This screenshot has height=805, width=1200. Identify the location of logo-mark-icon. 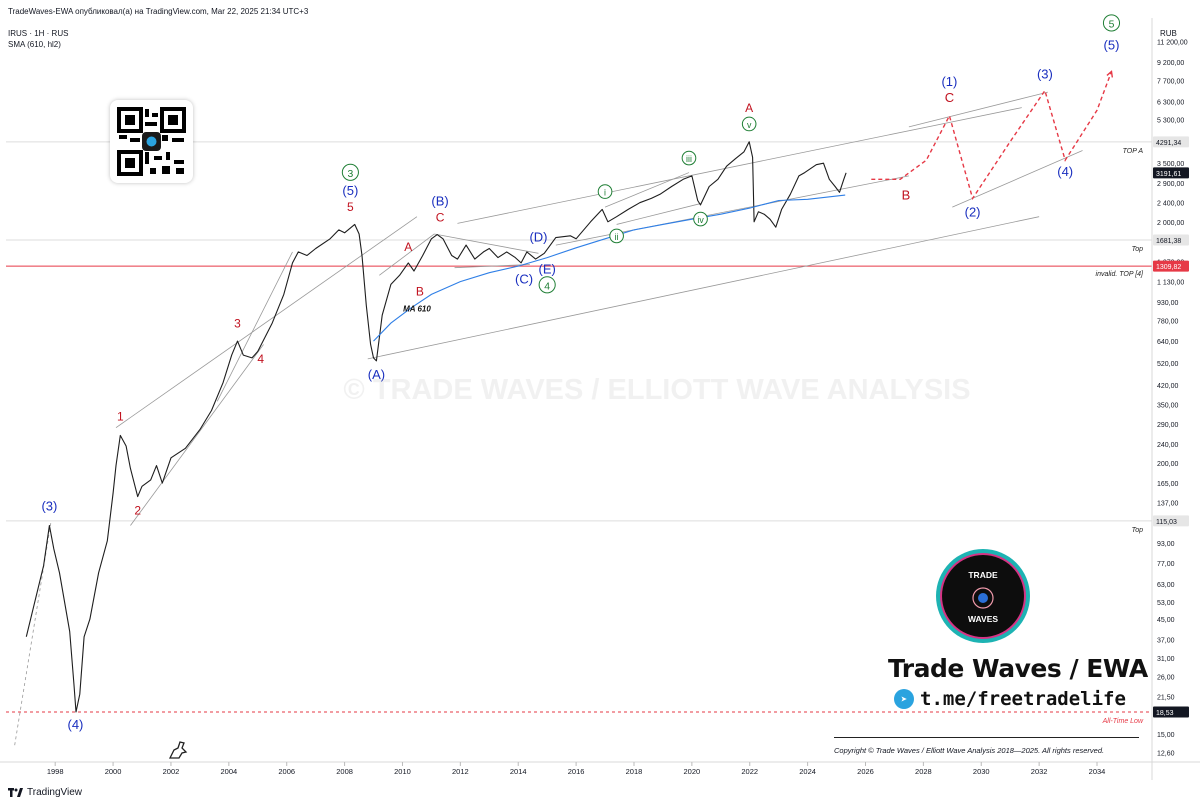
(983, 598).